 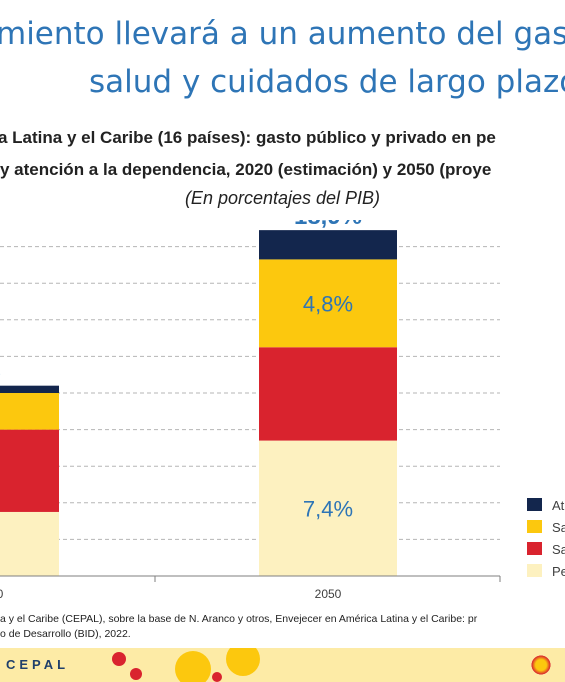 I want to click on cepal-logo: CEPAL, so click(x=38, y=664).